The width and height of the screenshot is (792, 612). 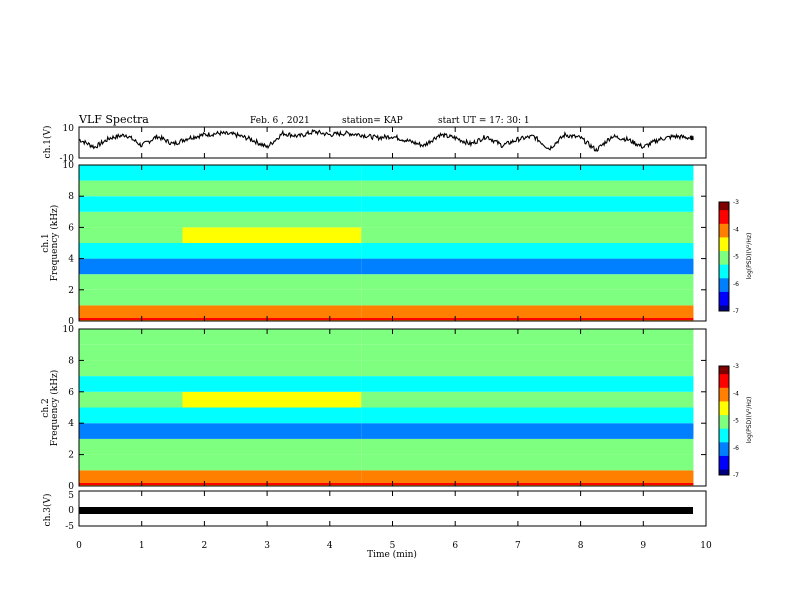 I want to click on ytick-label: 6, so click(x=71, y=393).